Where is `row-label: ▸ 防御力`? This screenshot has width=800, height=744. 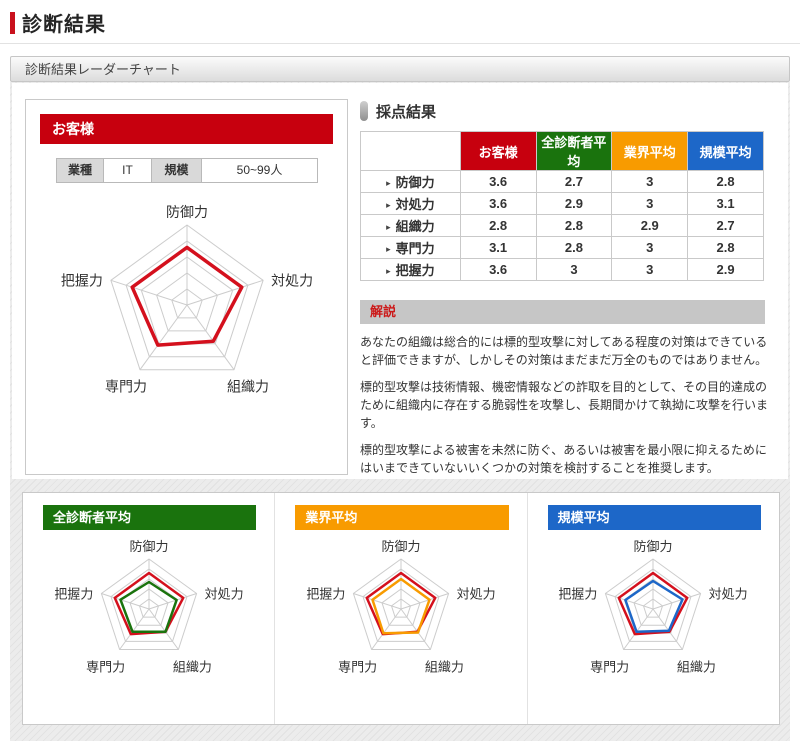
row-label: ▸ 防御力 is located at coordinates (410, 181).